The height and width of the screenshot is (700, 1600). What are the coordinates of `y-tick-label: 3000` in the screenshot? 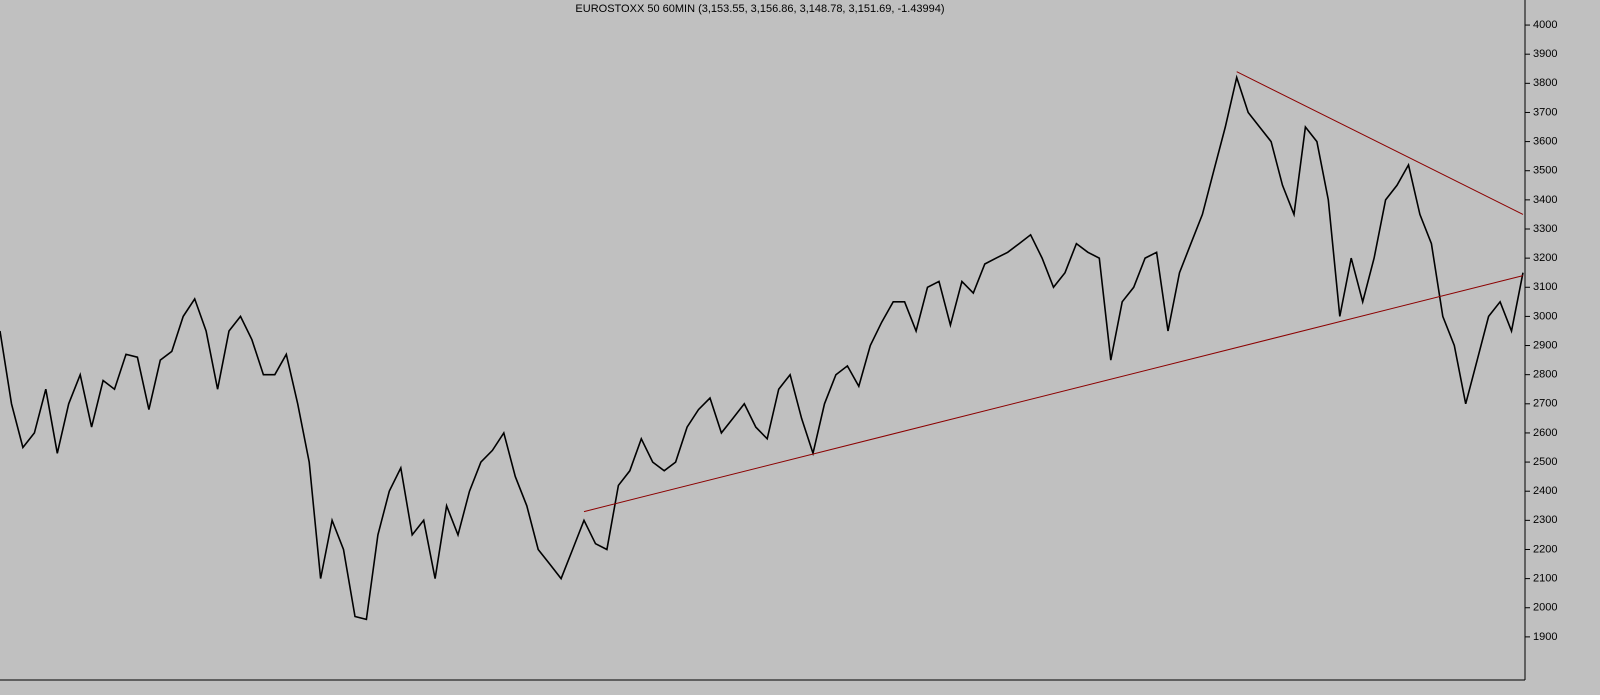 It's located at (1545, 316).